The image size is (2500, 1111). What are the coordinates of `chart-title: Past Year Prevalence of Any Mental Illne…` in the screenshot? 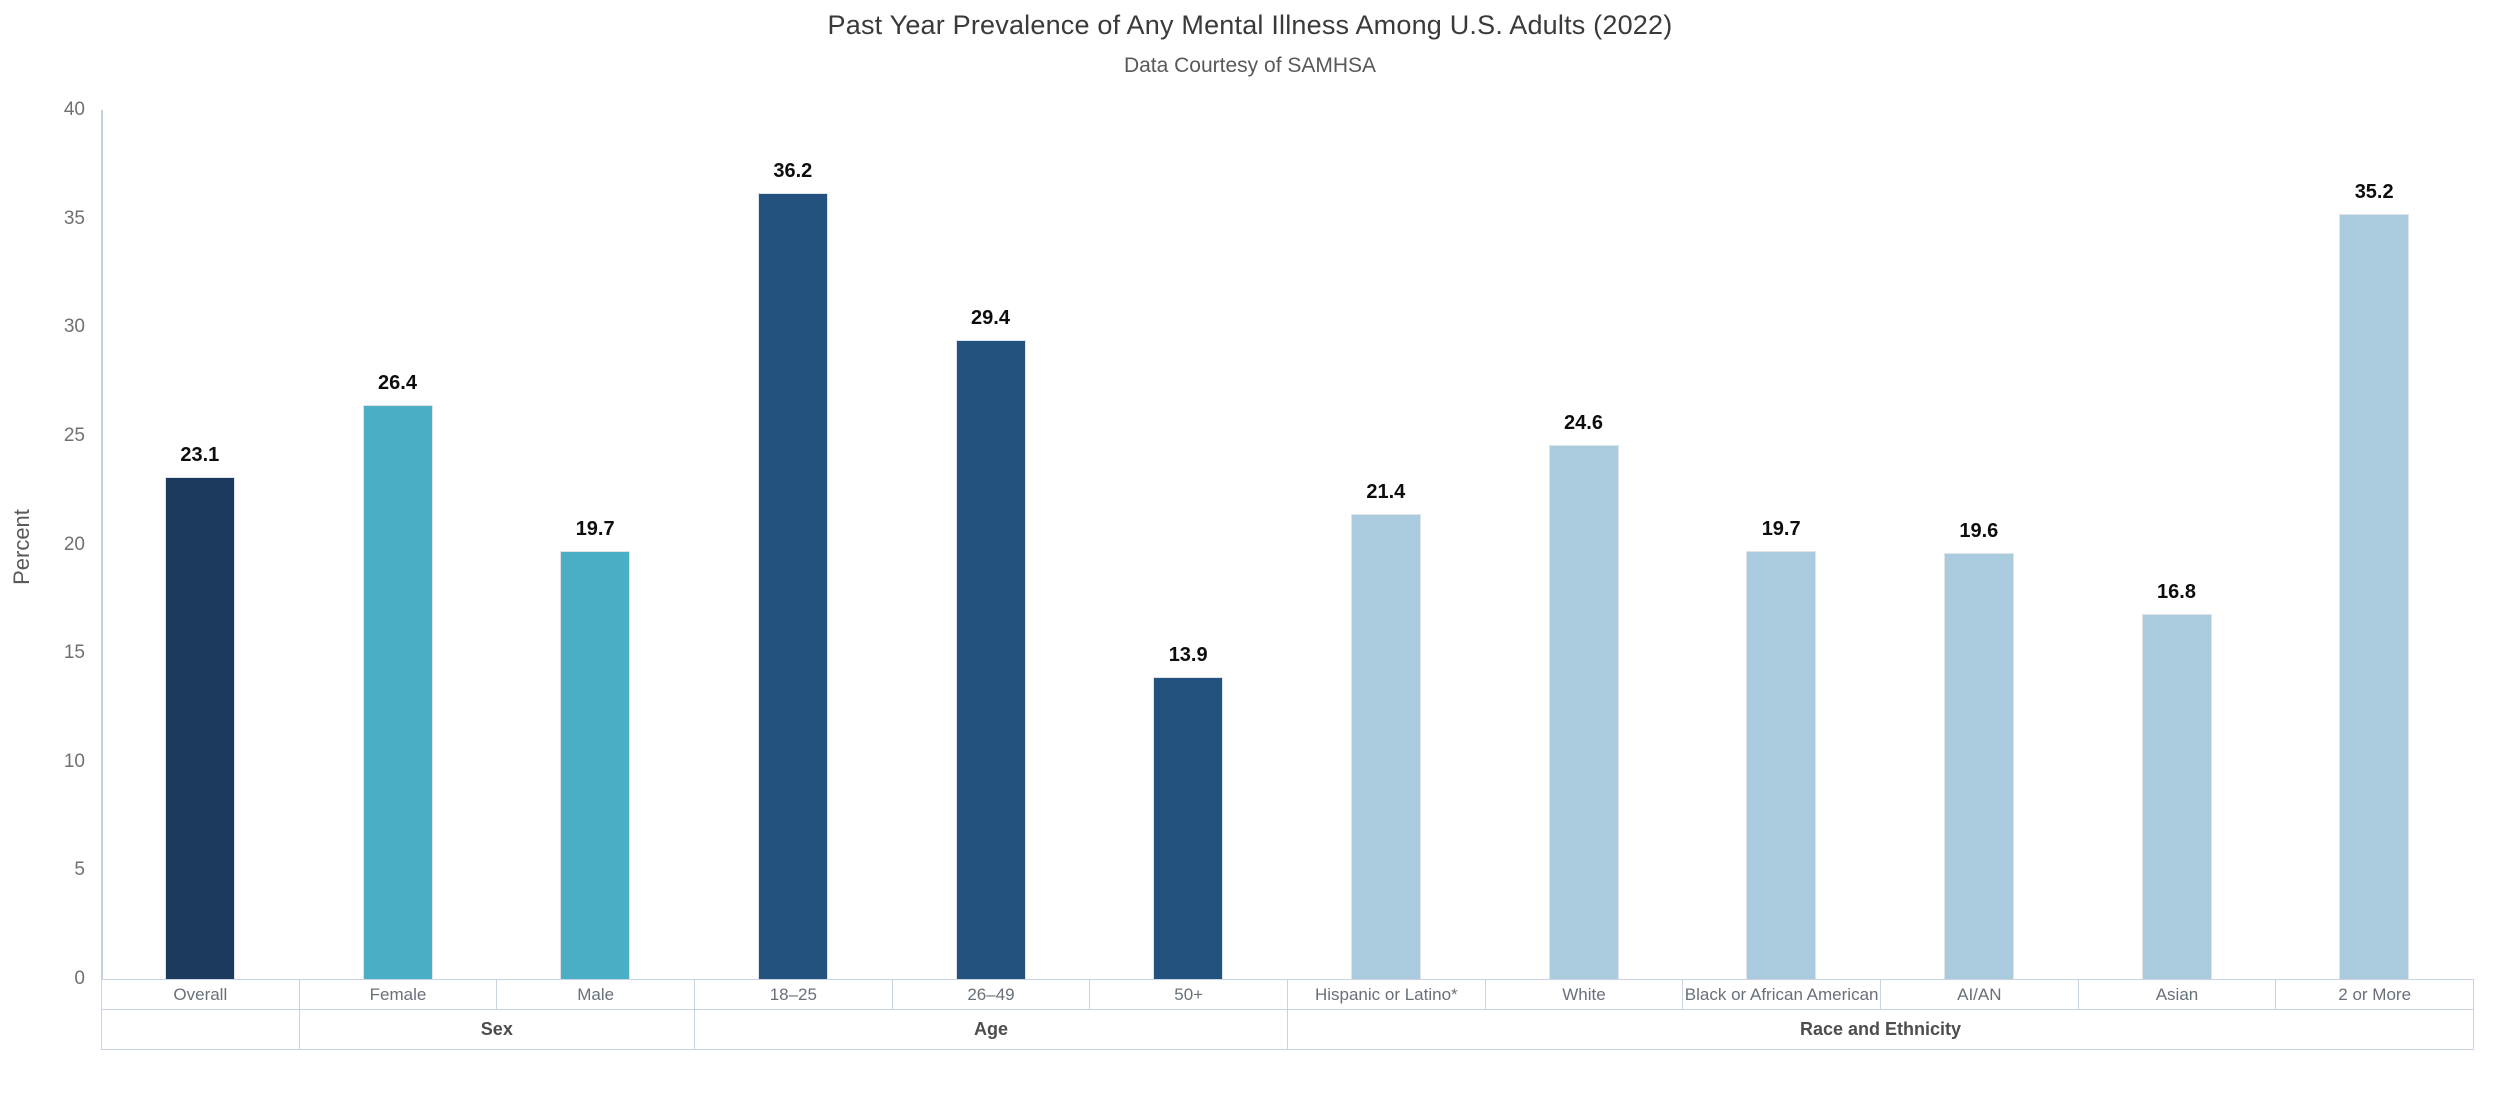 It's located at (1250, 25).